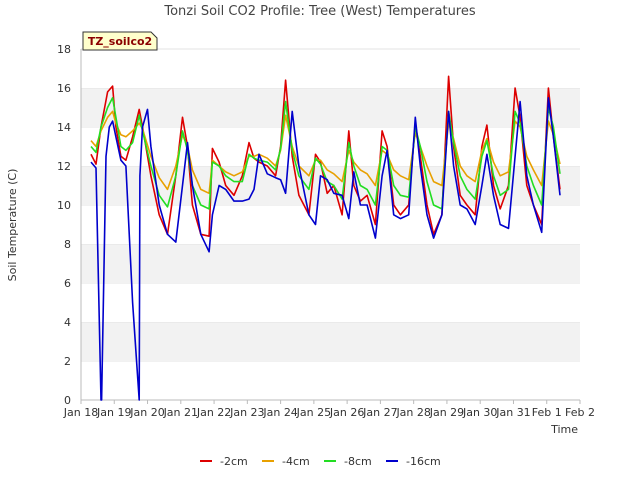  I want to click on legend-label: -8cm, so click(358, 461).